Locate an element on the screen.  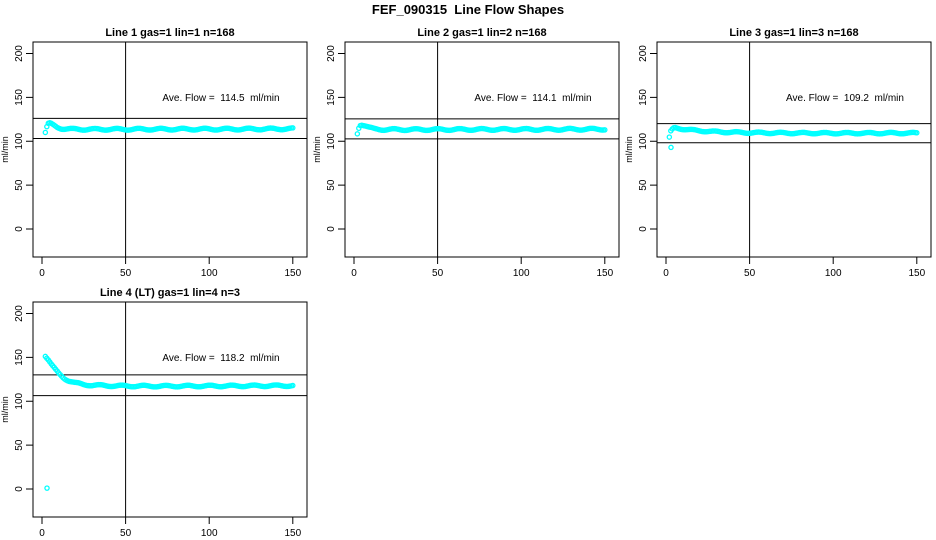
ave-flow-label: Ave. Flow = 114.1 ml/min is located at coordinates (532, 98).